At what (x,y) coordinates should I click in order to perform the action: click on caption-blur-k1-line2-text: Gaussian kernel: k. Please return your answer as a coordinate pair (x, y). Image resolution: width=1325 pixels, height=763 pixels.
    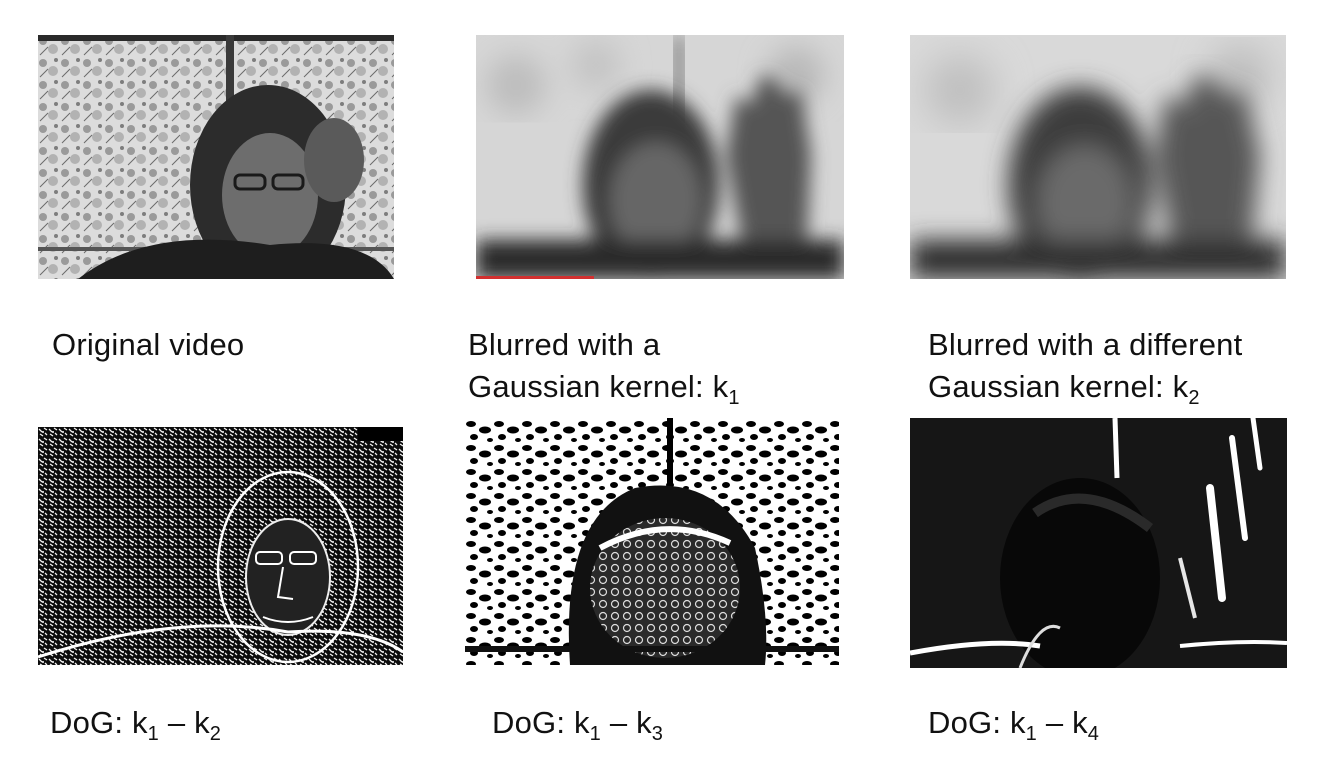
    Looking at the image, I should click on (598, 386).